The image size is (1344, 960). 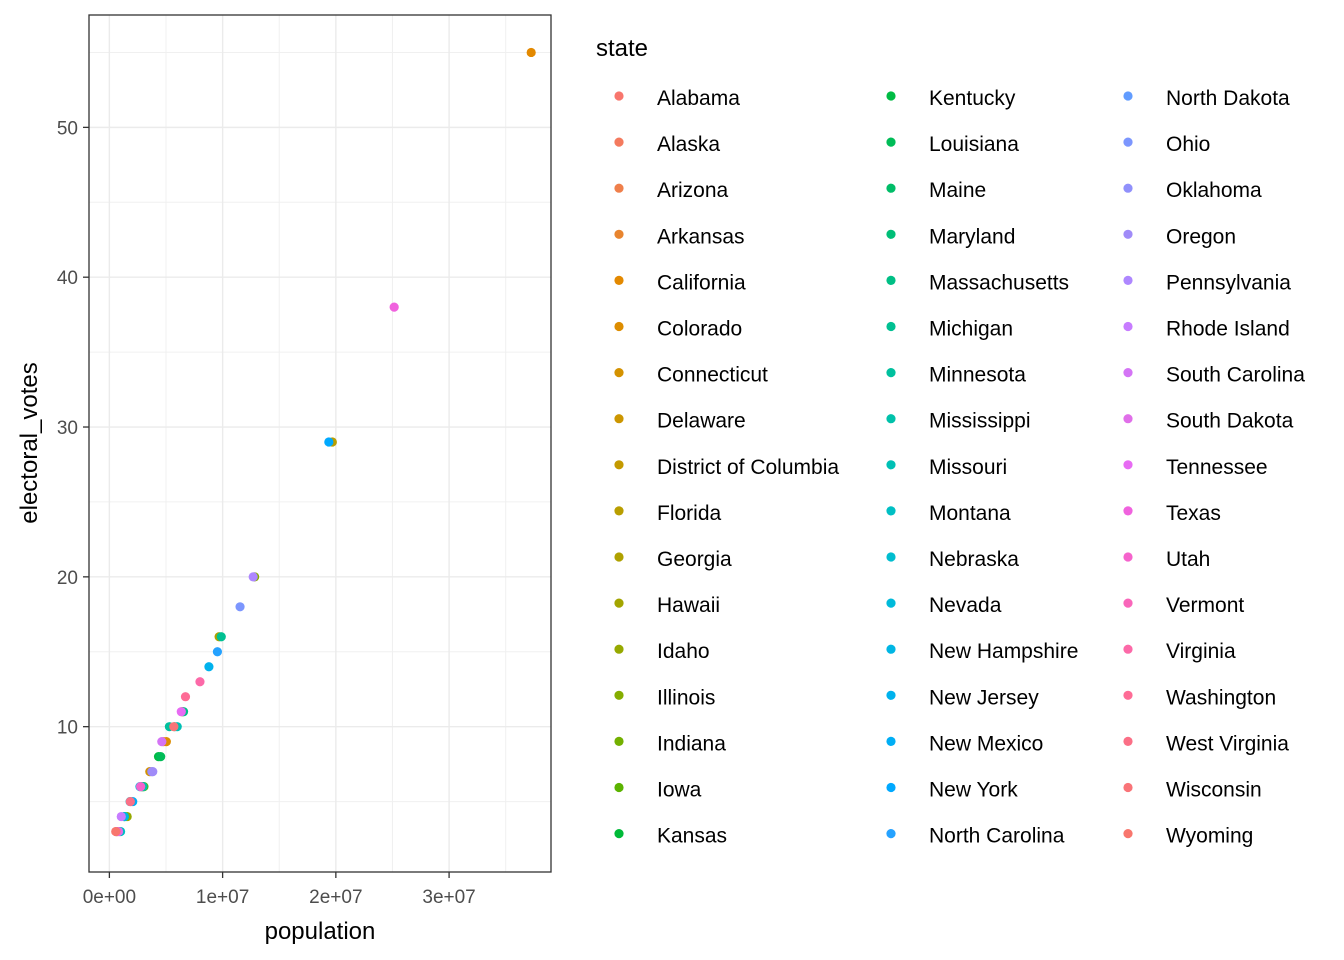 What do you see at coordinates (973, 790) in the screenshot?
I see `legend-label: New York` at bounding box center [973, 790].